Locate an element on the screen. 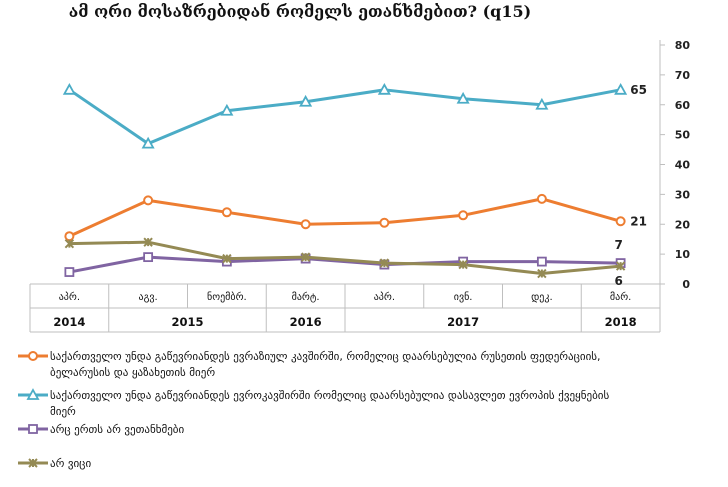 Image resolution: width=728 pixels, height=487 pixels. x-tick-label: ნოემბრ. is located at coordinates (227, 297).